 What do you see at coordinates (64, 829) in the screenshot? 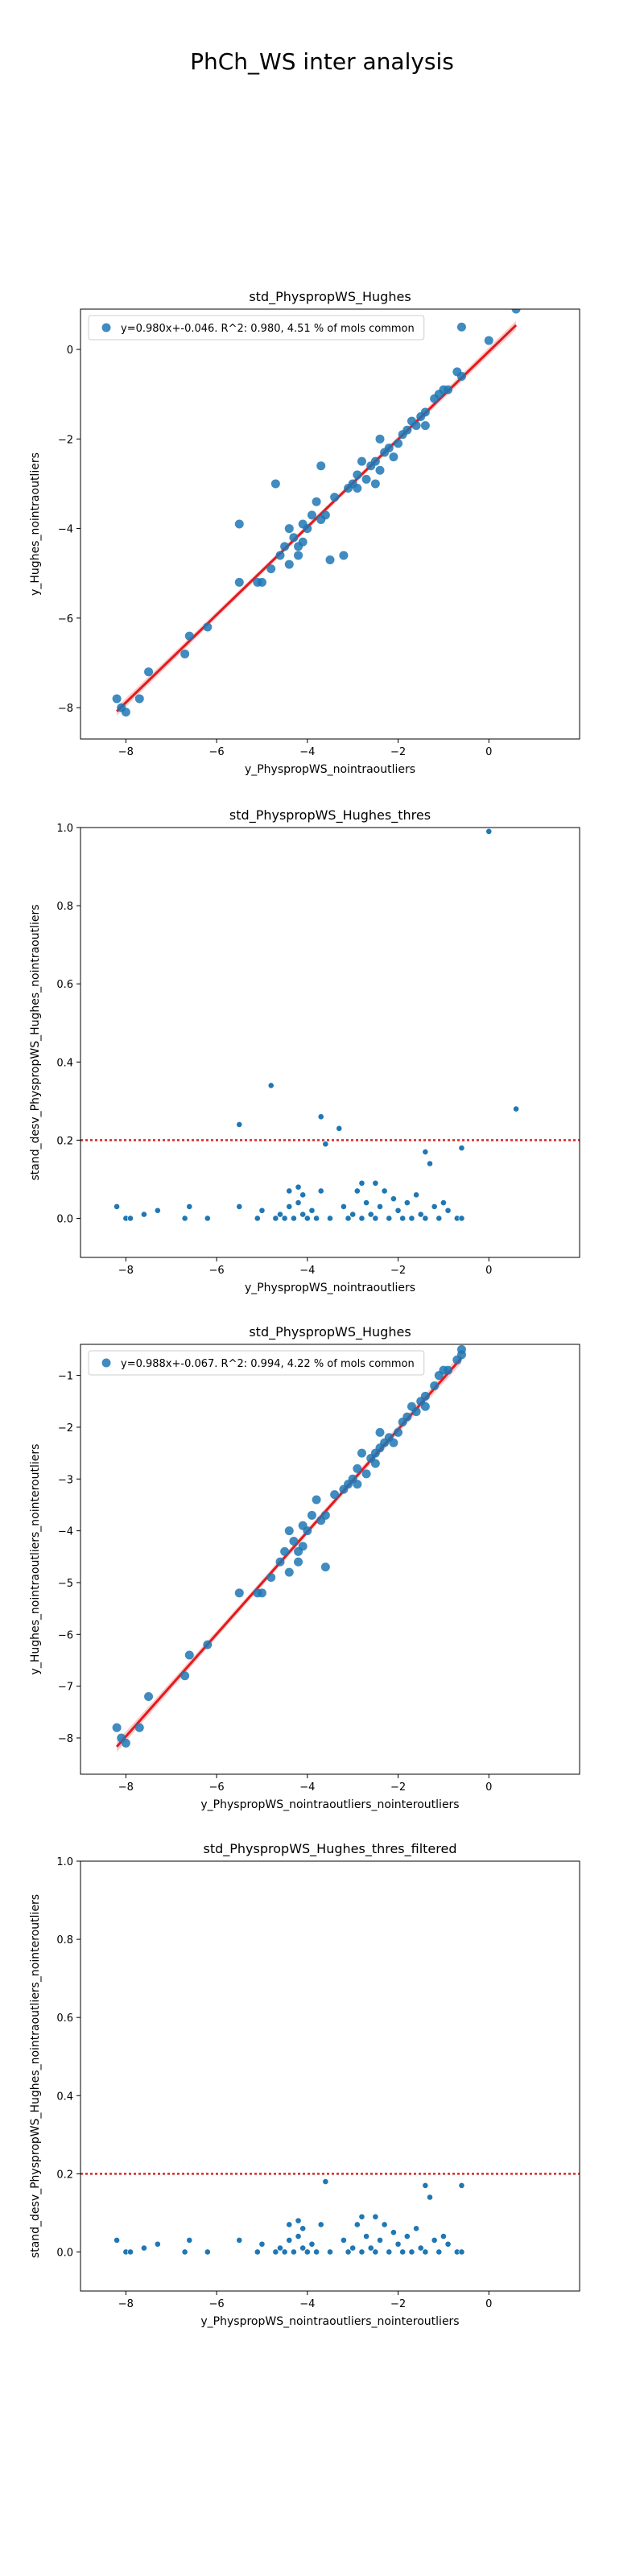
I see `y-tick-label: 1.0` at bounding box center [64, 829].